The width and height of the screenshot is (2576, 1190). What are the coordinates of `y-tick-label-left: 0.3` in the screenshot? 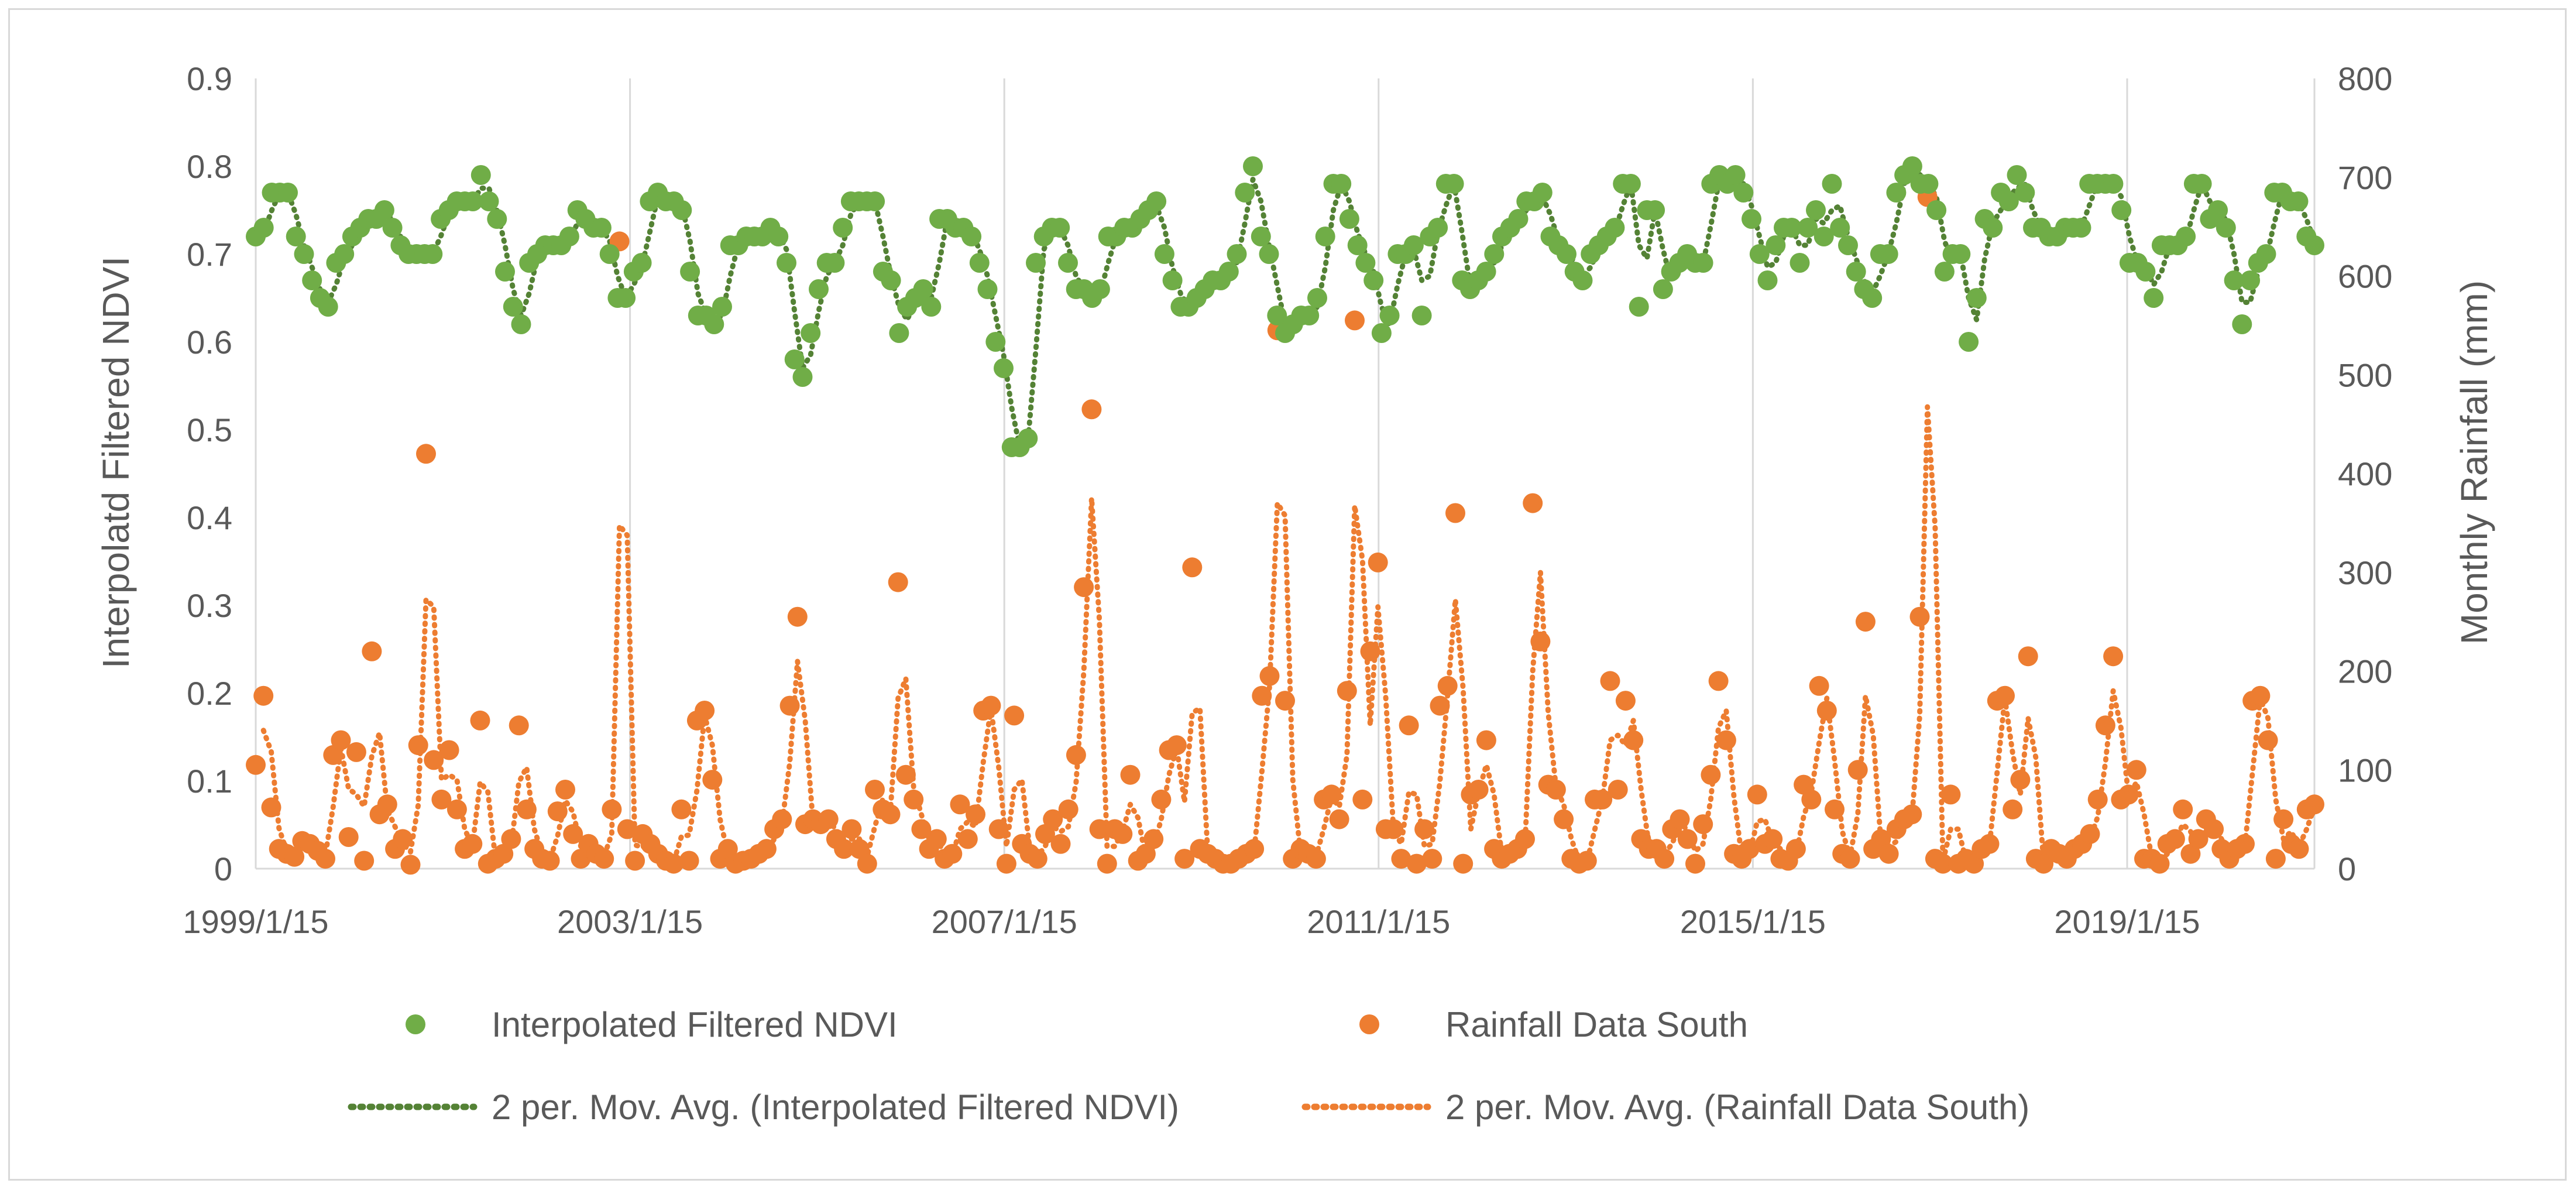 It's located at (210, 605).